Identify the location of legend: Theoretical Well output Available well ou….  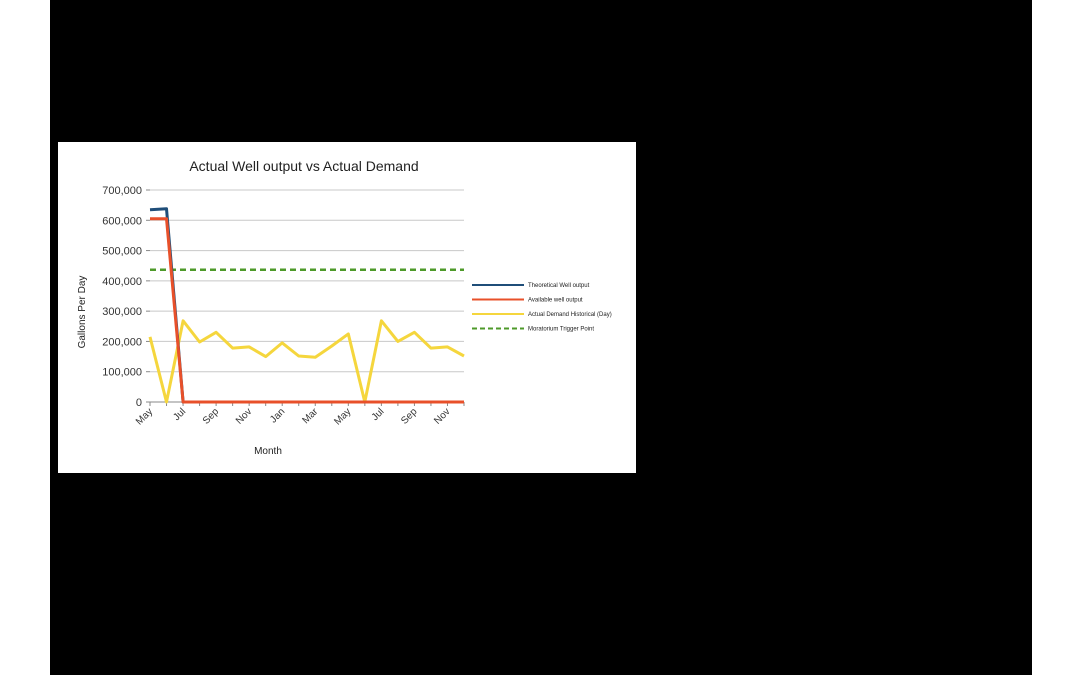
(542, 308).